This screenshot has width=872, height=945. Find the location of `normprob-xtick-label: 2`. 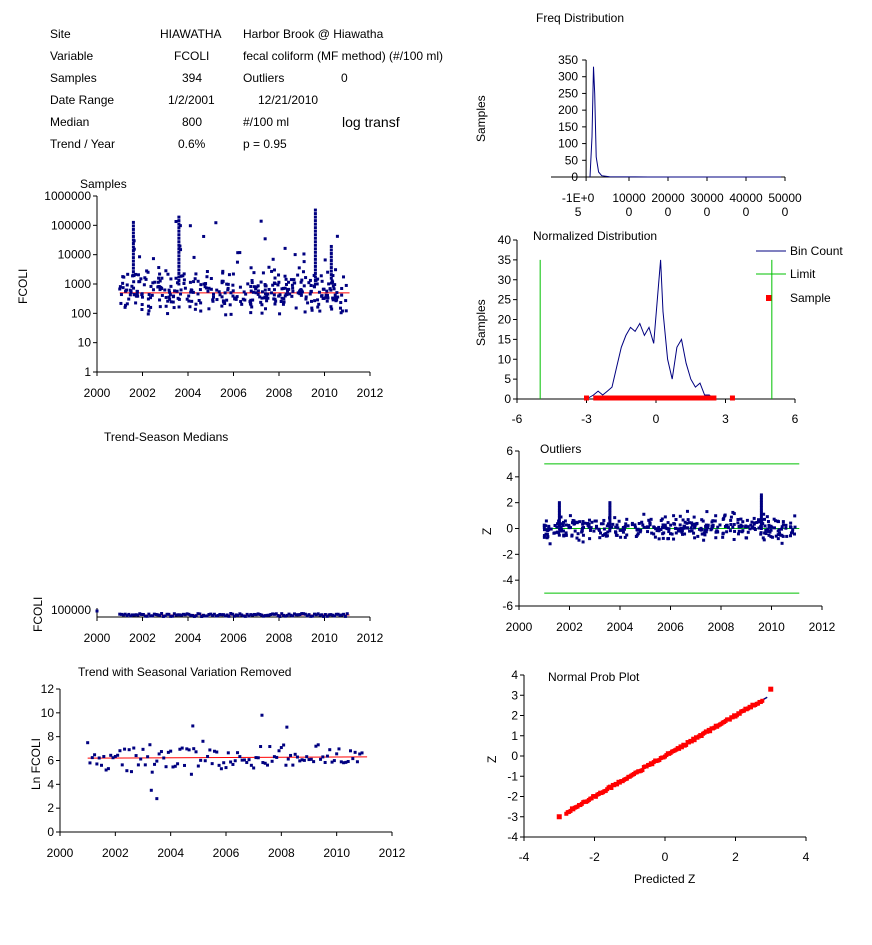

normprob-xtick-label: 2 is located at coordinates (735, 857).